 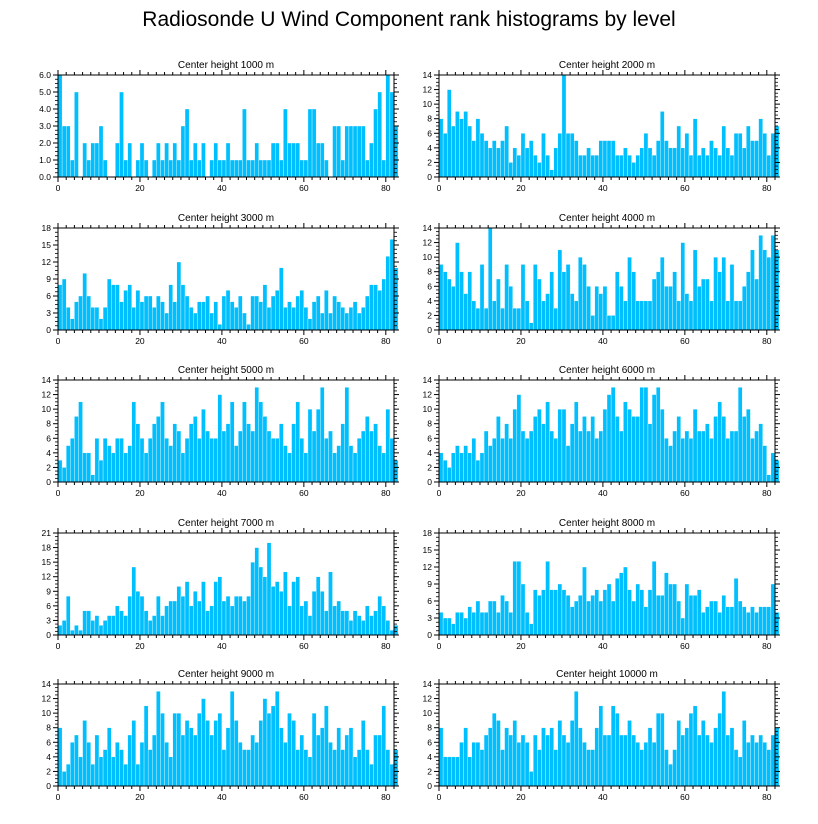 What do you see at coordinates (607, 370) in the screenshot?
I see `panel-title: Center height 6000 m` at bounding box center [607, 370].